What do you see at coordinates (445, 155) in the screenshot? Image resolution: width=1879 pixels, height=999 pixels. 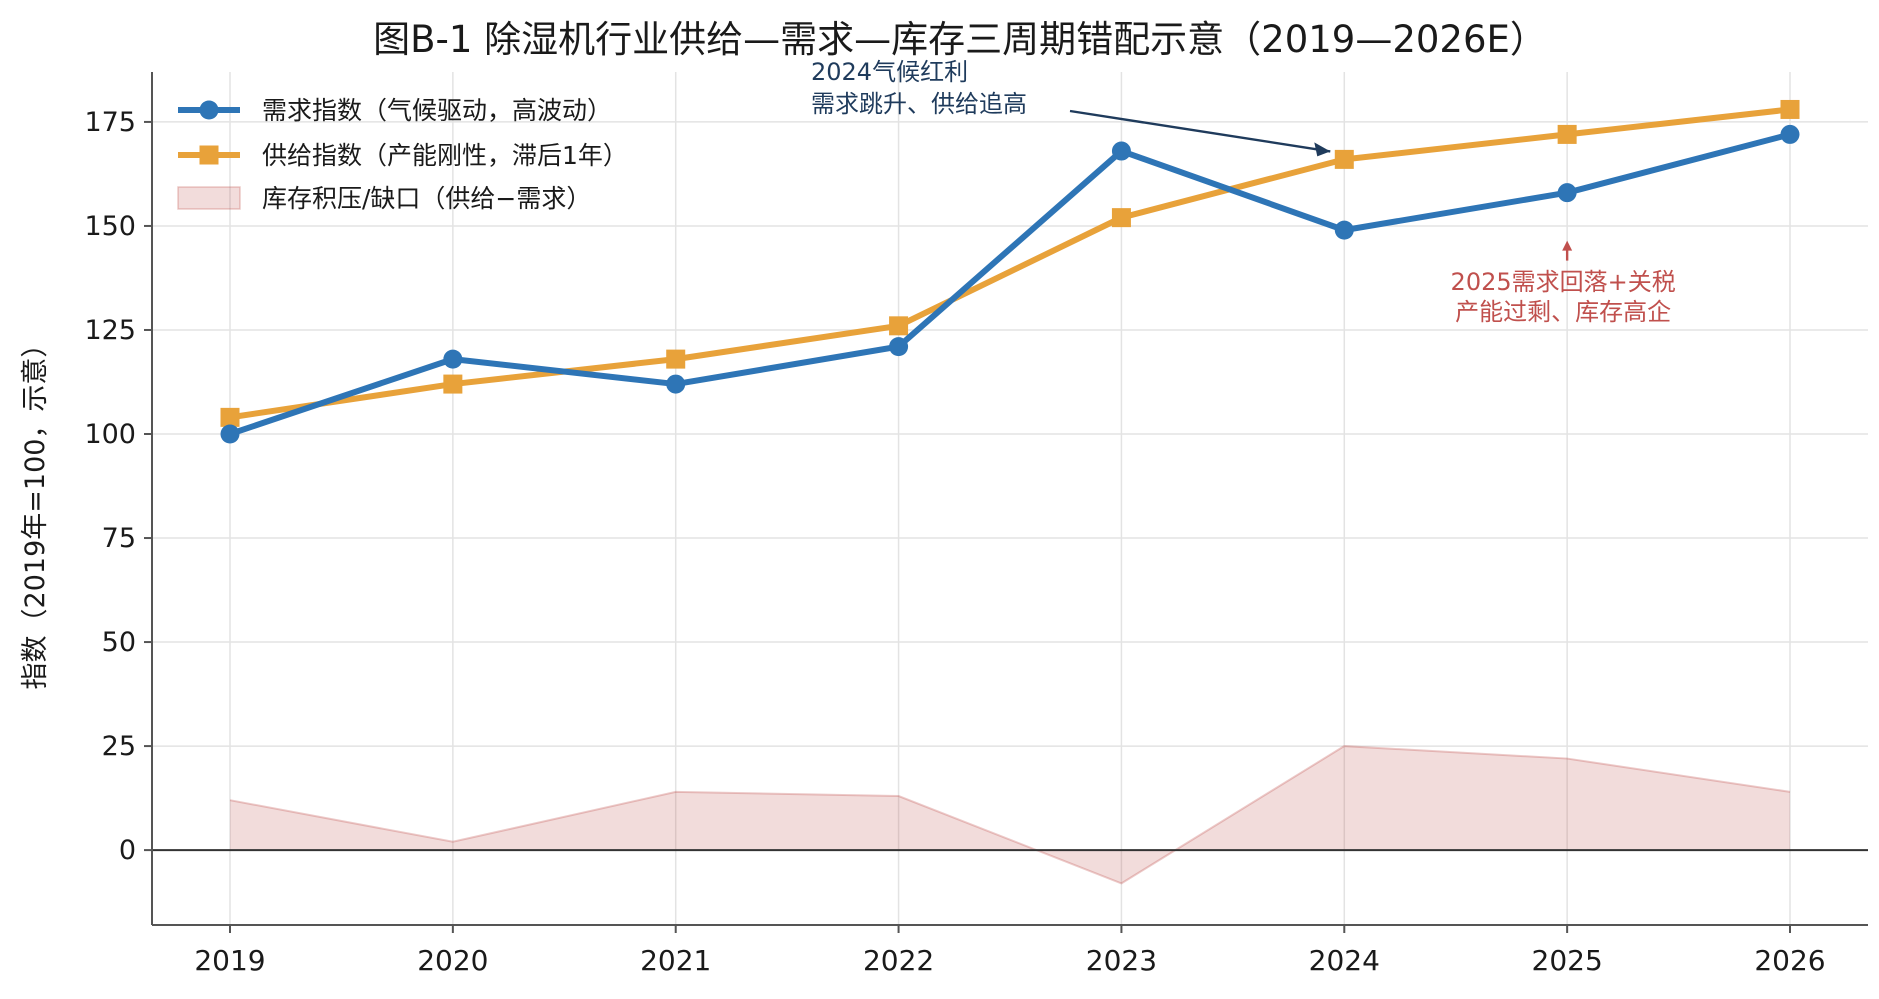 I see `legend-supply-label: 供给指数（产能刚性，滞后1年）` at bounding box center [445, 155].